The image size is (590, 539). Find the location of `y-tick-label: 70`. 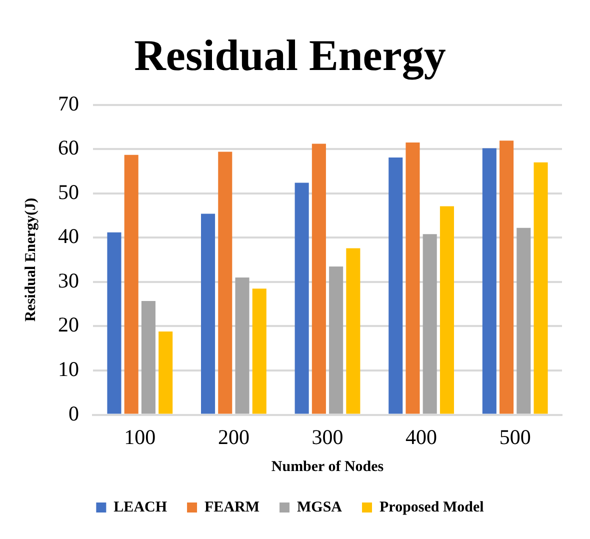

y-tick-label: 70 is located at coordinates (68, 103).